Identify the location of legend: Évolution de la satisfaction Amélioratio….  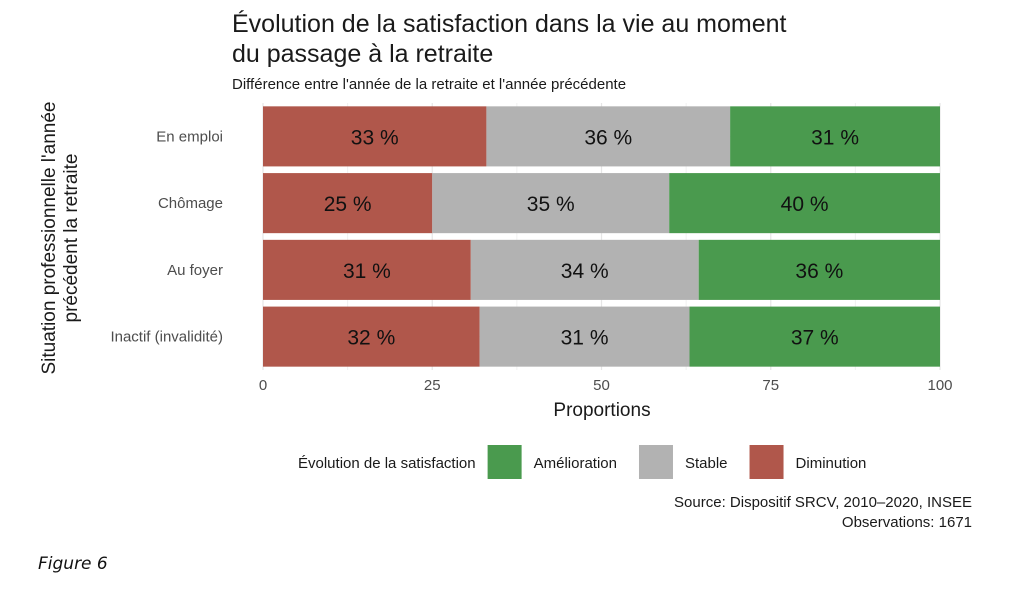
(582, 462).